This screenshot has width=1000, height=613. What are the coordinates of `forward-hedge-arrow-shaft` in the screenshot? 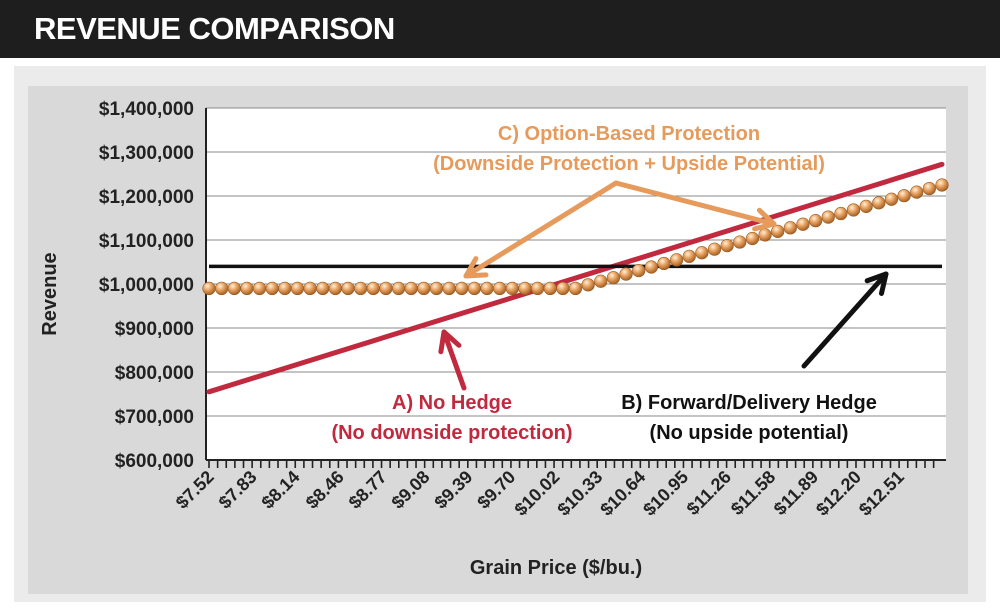 It's located at (845, 320).